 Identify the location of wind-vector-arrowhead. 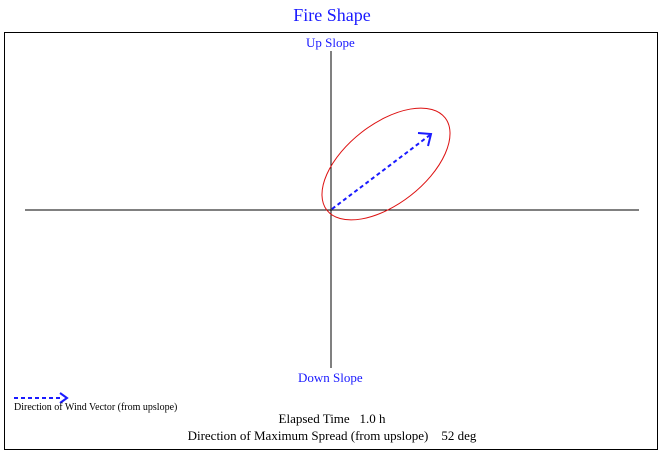
(425, 139).